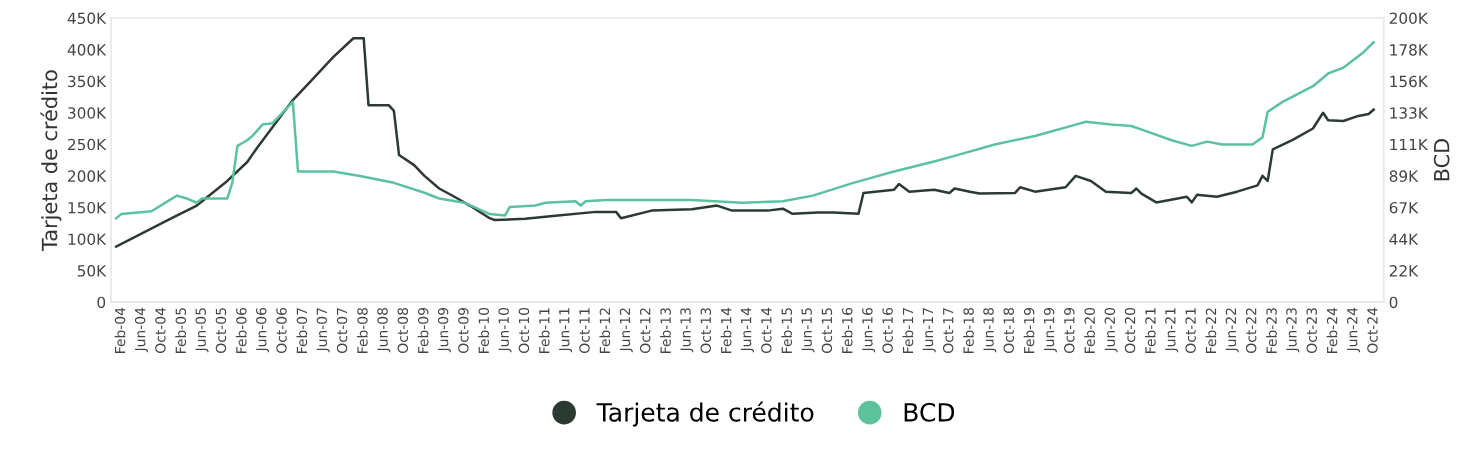  Describe the element at coordinates (808, 330) in the screenshot. I see `x-tick-label: Jun-15` at that location.